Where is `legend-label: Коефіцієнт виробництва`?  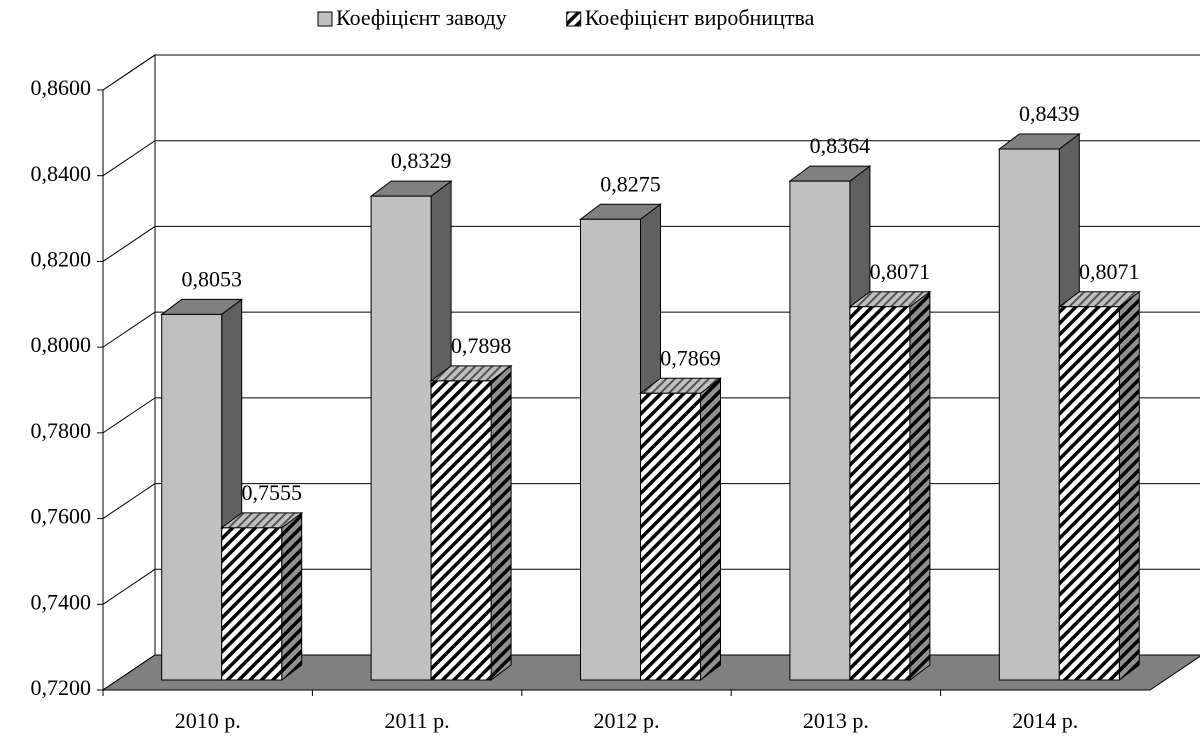 legend-label: Коефіцієнт виробництва is located at coordinates (700, 17).